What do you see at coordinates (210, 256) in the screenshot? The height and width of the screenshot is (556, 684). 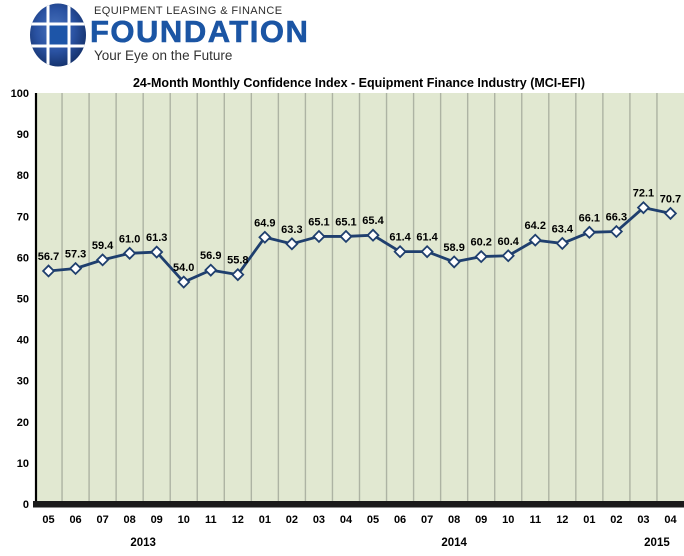 I see `data-value-label: 56.9` at bounding box center [210, 256].